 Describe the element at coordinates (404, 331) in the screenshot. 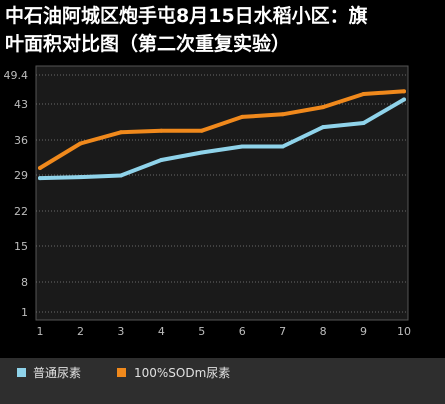

I see `x-tick-label: 10` at that location.